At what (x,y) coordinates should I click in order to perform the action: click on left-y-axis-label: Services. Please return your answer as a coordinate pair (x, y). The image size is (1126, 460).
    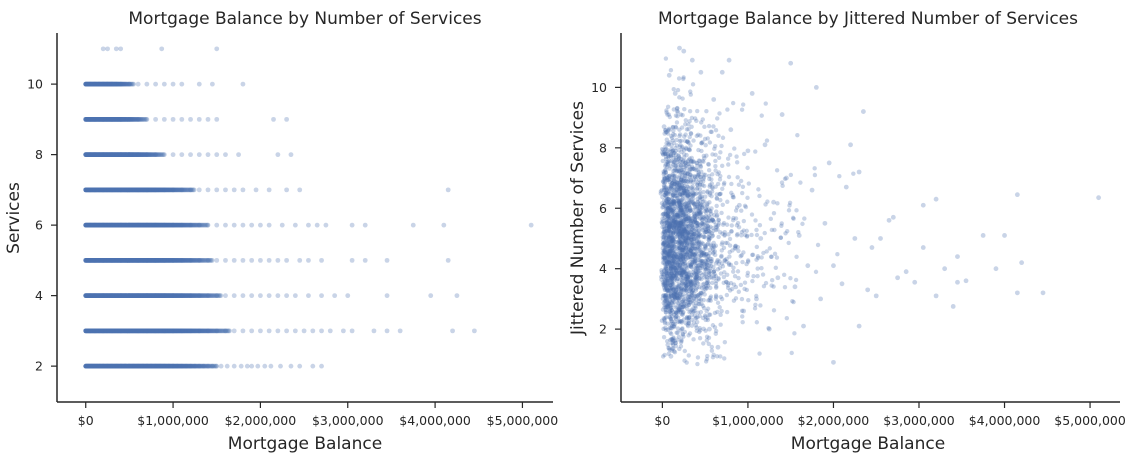
    Looking at the image, I should click on (14, 218).